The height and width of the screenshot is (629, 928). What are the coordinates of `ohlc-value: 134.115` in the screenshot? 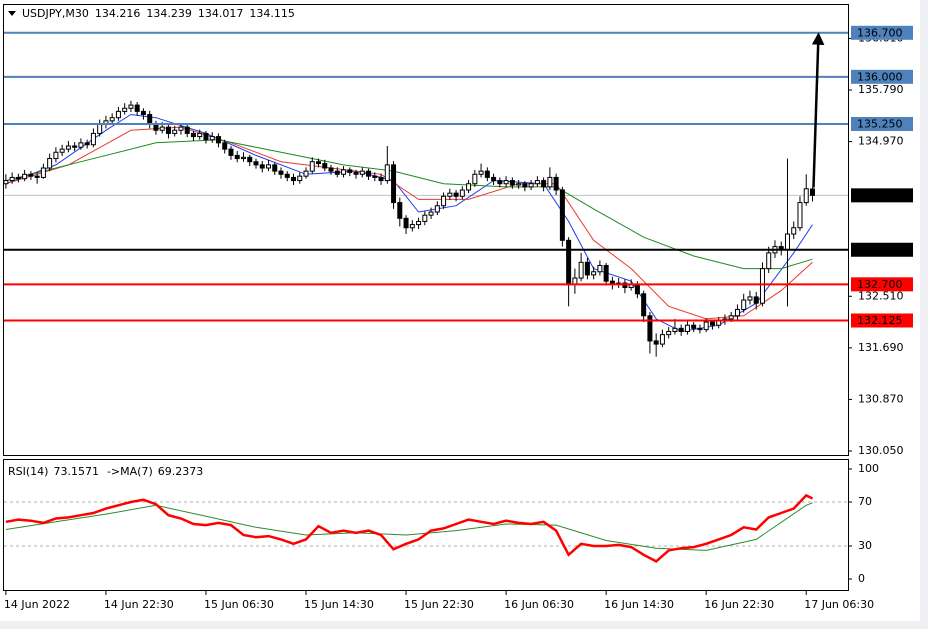 It's located at (272, 13).